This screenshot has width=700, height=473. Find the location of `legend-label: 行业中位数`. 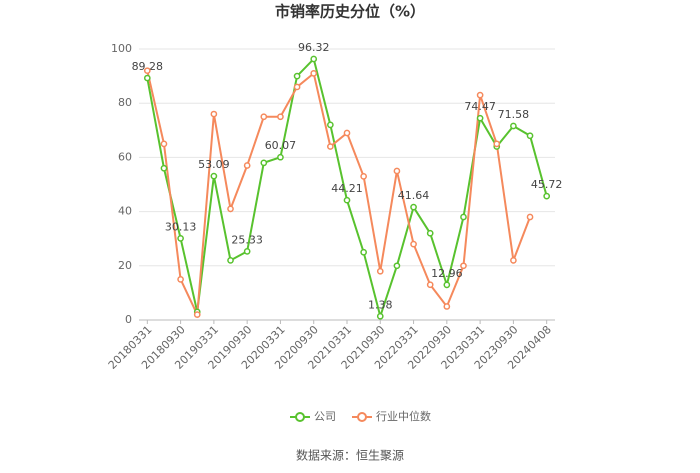

legend-label: 行业中位数 is located at coordinates (403, 416).